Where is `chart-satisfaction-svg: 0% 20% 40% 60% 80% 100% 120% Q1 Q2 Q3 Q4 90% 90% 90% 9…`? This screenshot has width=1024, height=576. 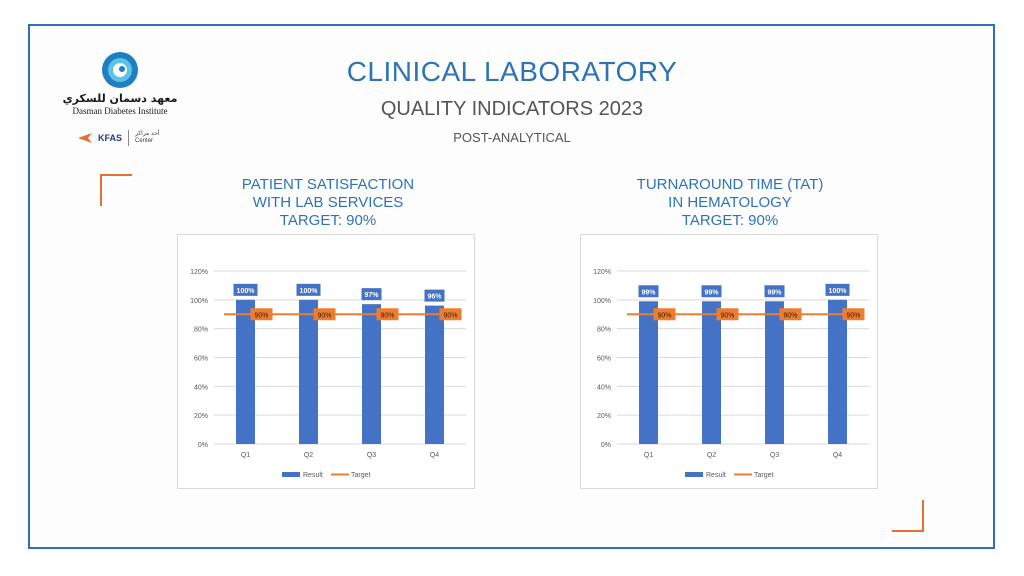
chart-satisfaction-svg: 0% 20% 40% 60% 80% 100% 120% Q1 Q2 Q3 Q4 90% 90% 90% 9… is located at coordinates (328, 374).